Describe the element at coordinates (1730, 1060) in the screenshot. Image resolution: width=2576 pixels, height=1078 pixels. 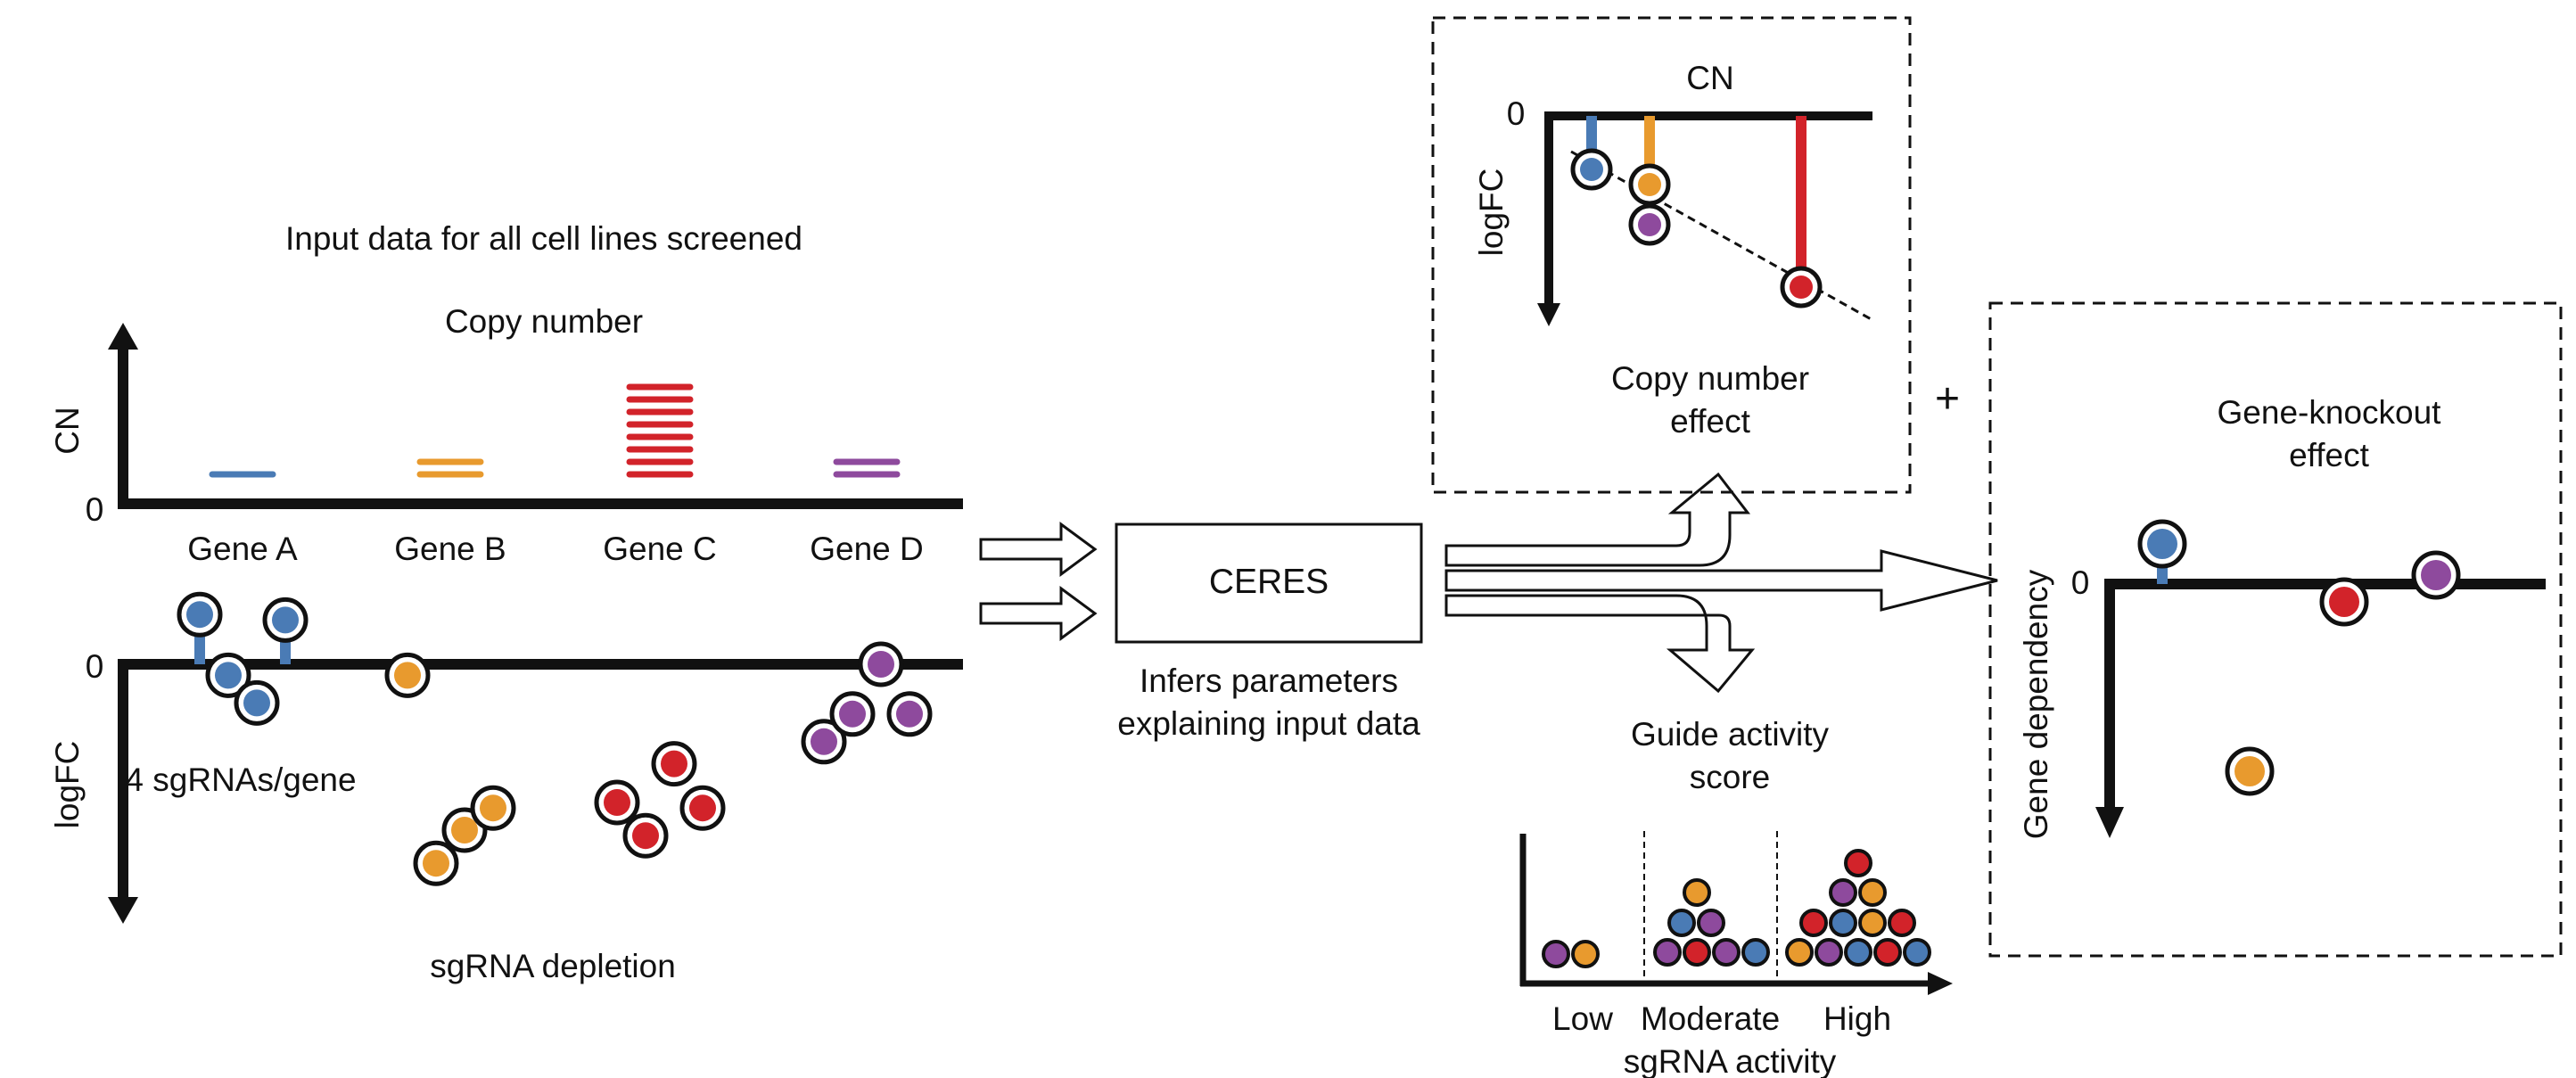
I see `guide-xlabel: sgRNA activity` at that location.